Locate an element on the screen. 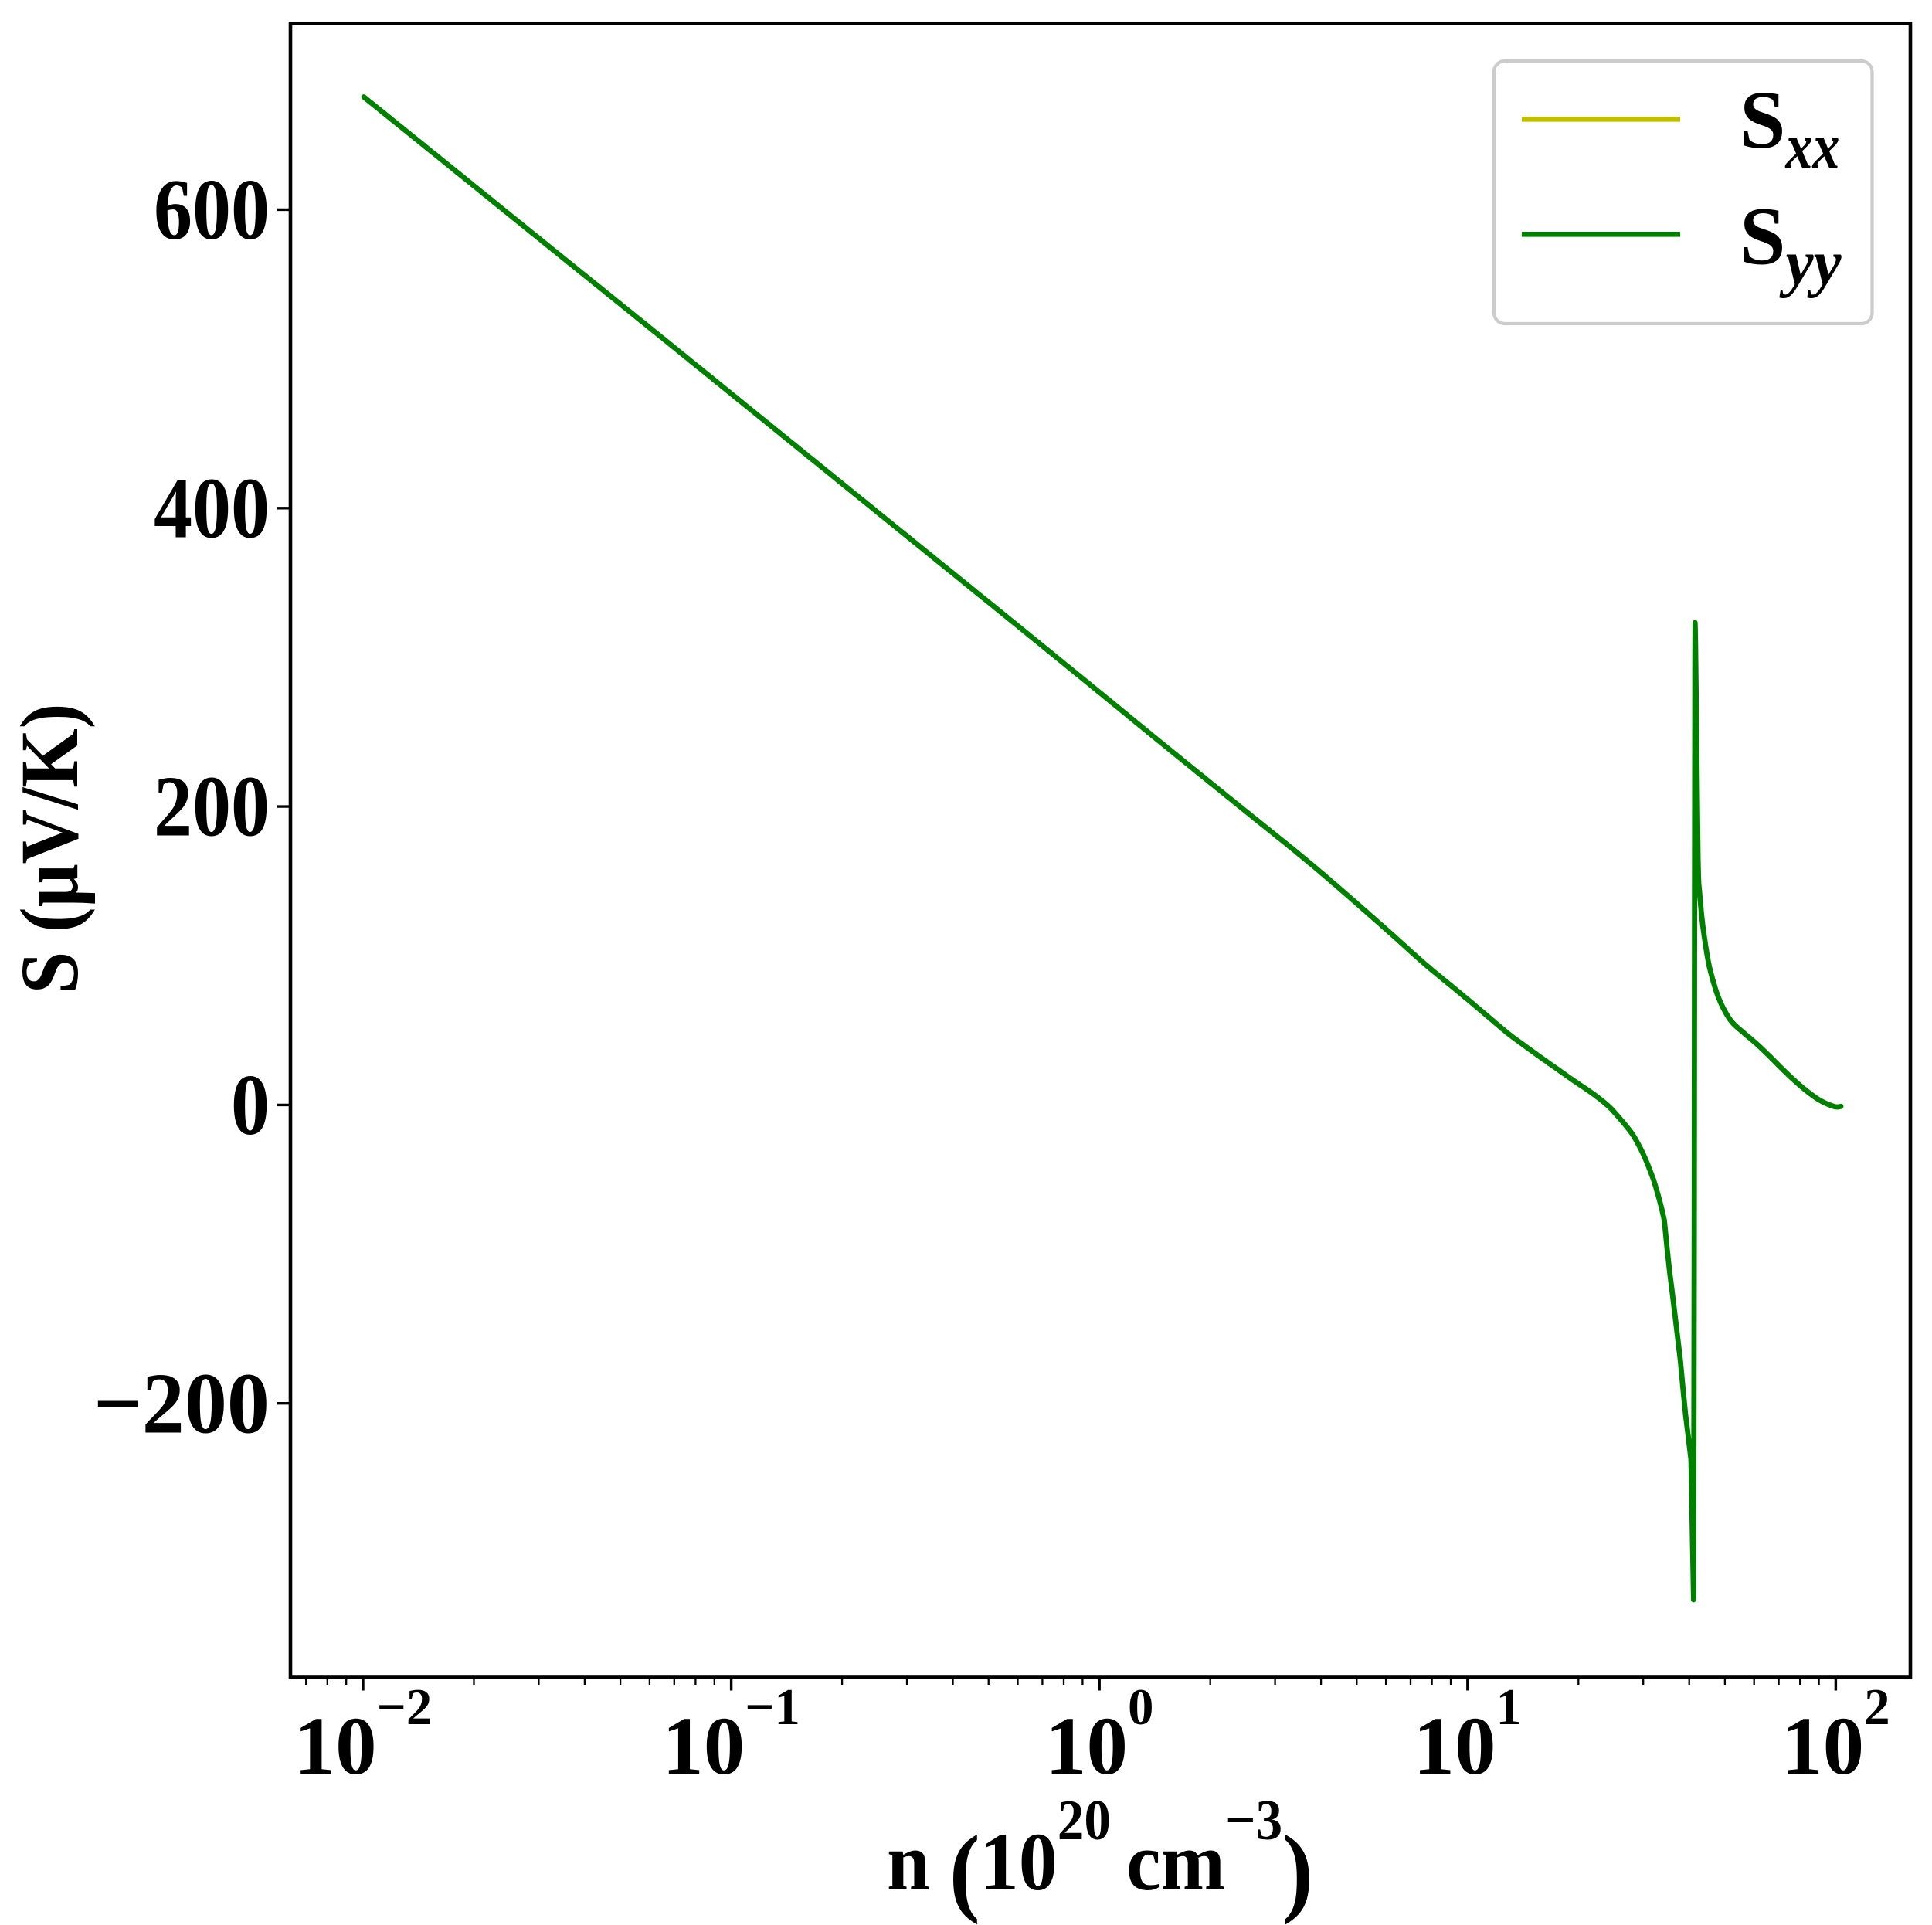 This screenshot has width=1932, height=1925. svg-text: 0 is located at coordinates (251, 1105).